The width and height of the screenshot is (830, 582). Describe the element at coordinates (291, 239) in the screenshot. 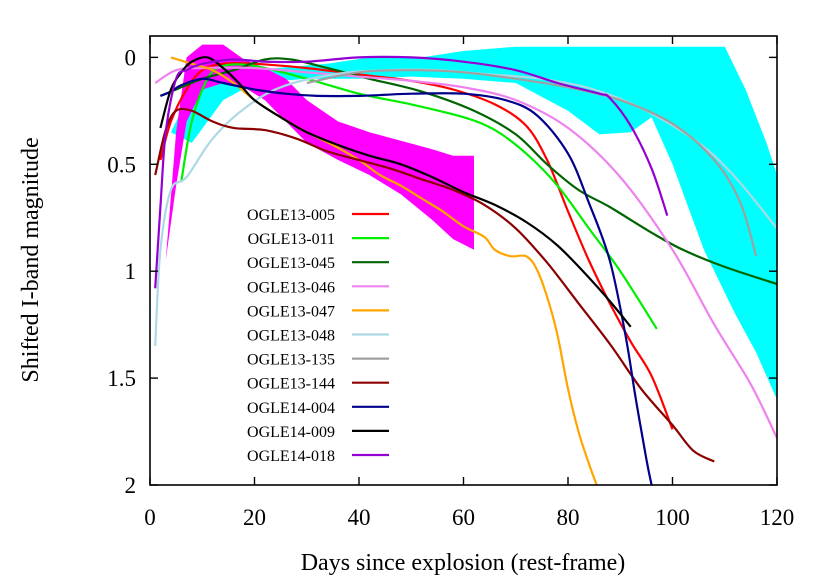

I see `legend-label: OGLE13-011` at that location.